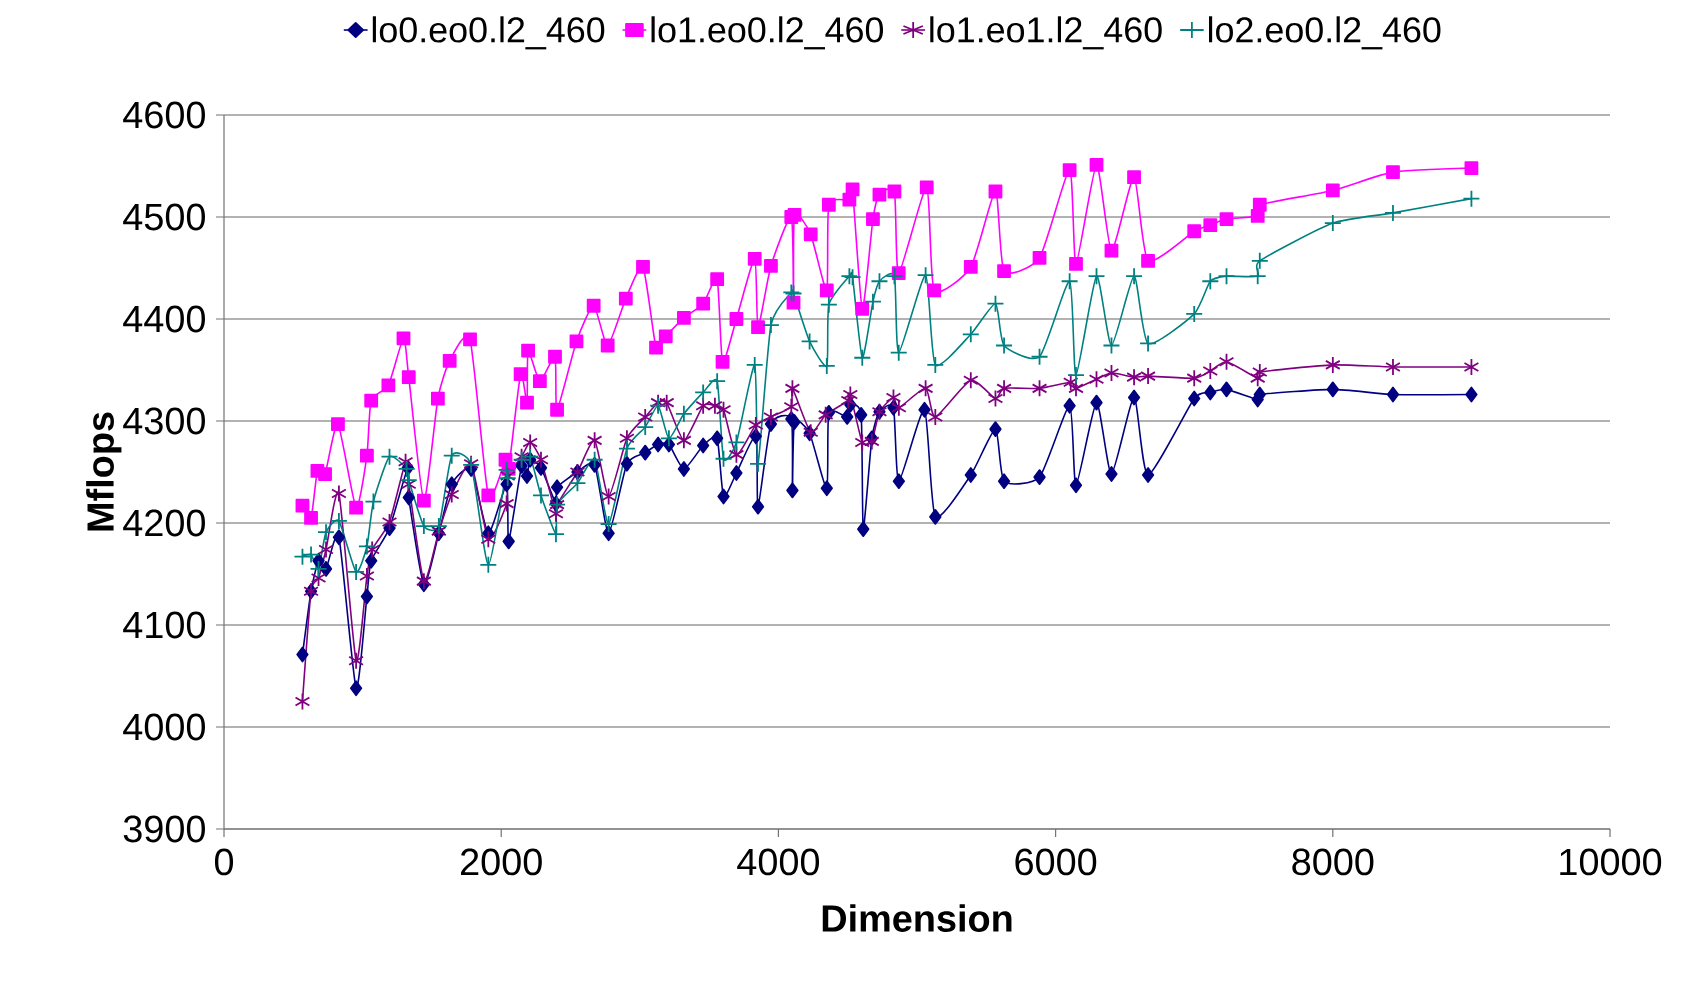 The width and height of the screenshot is (1685, 998). What do you see at coordinates (917, 918) in the screenshot?
I see `x-axis-title: Dimension` at bounding box center [917, 918].